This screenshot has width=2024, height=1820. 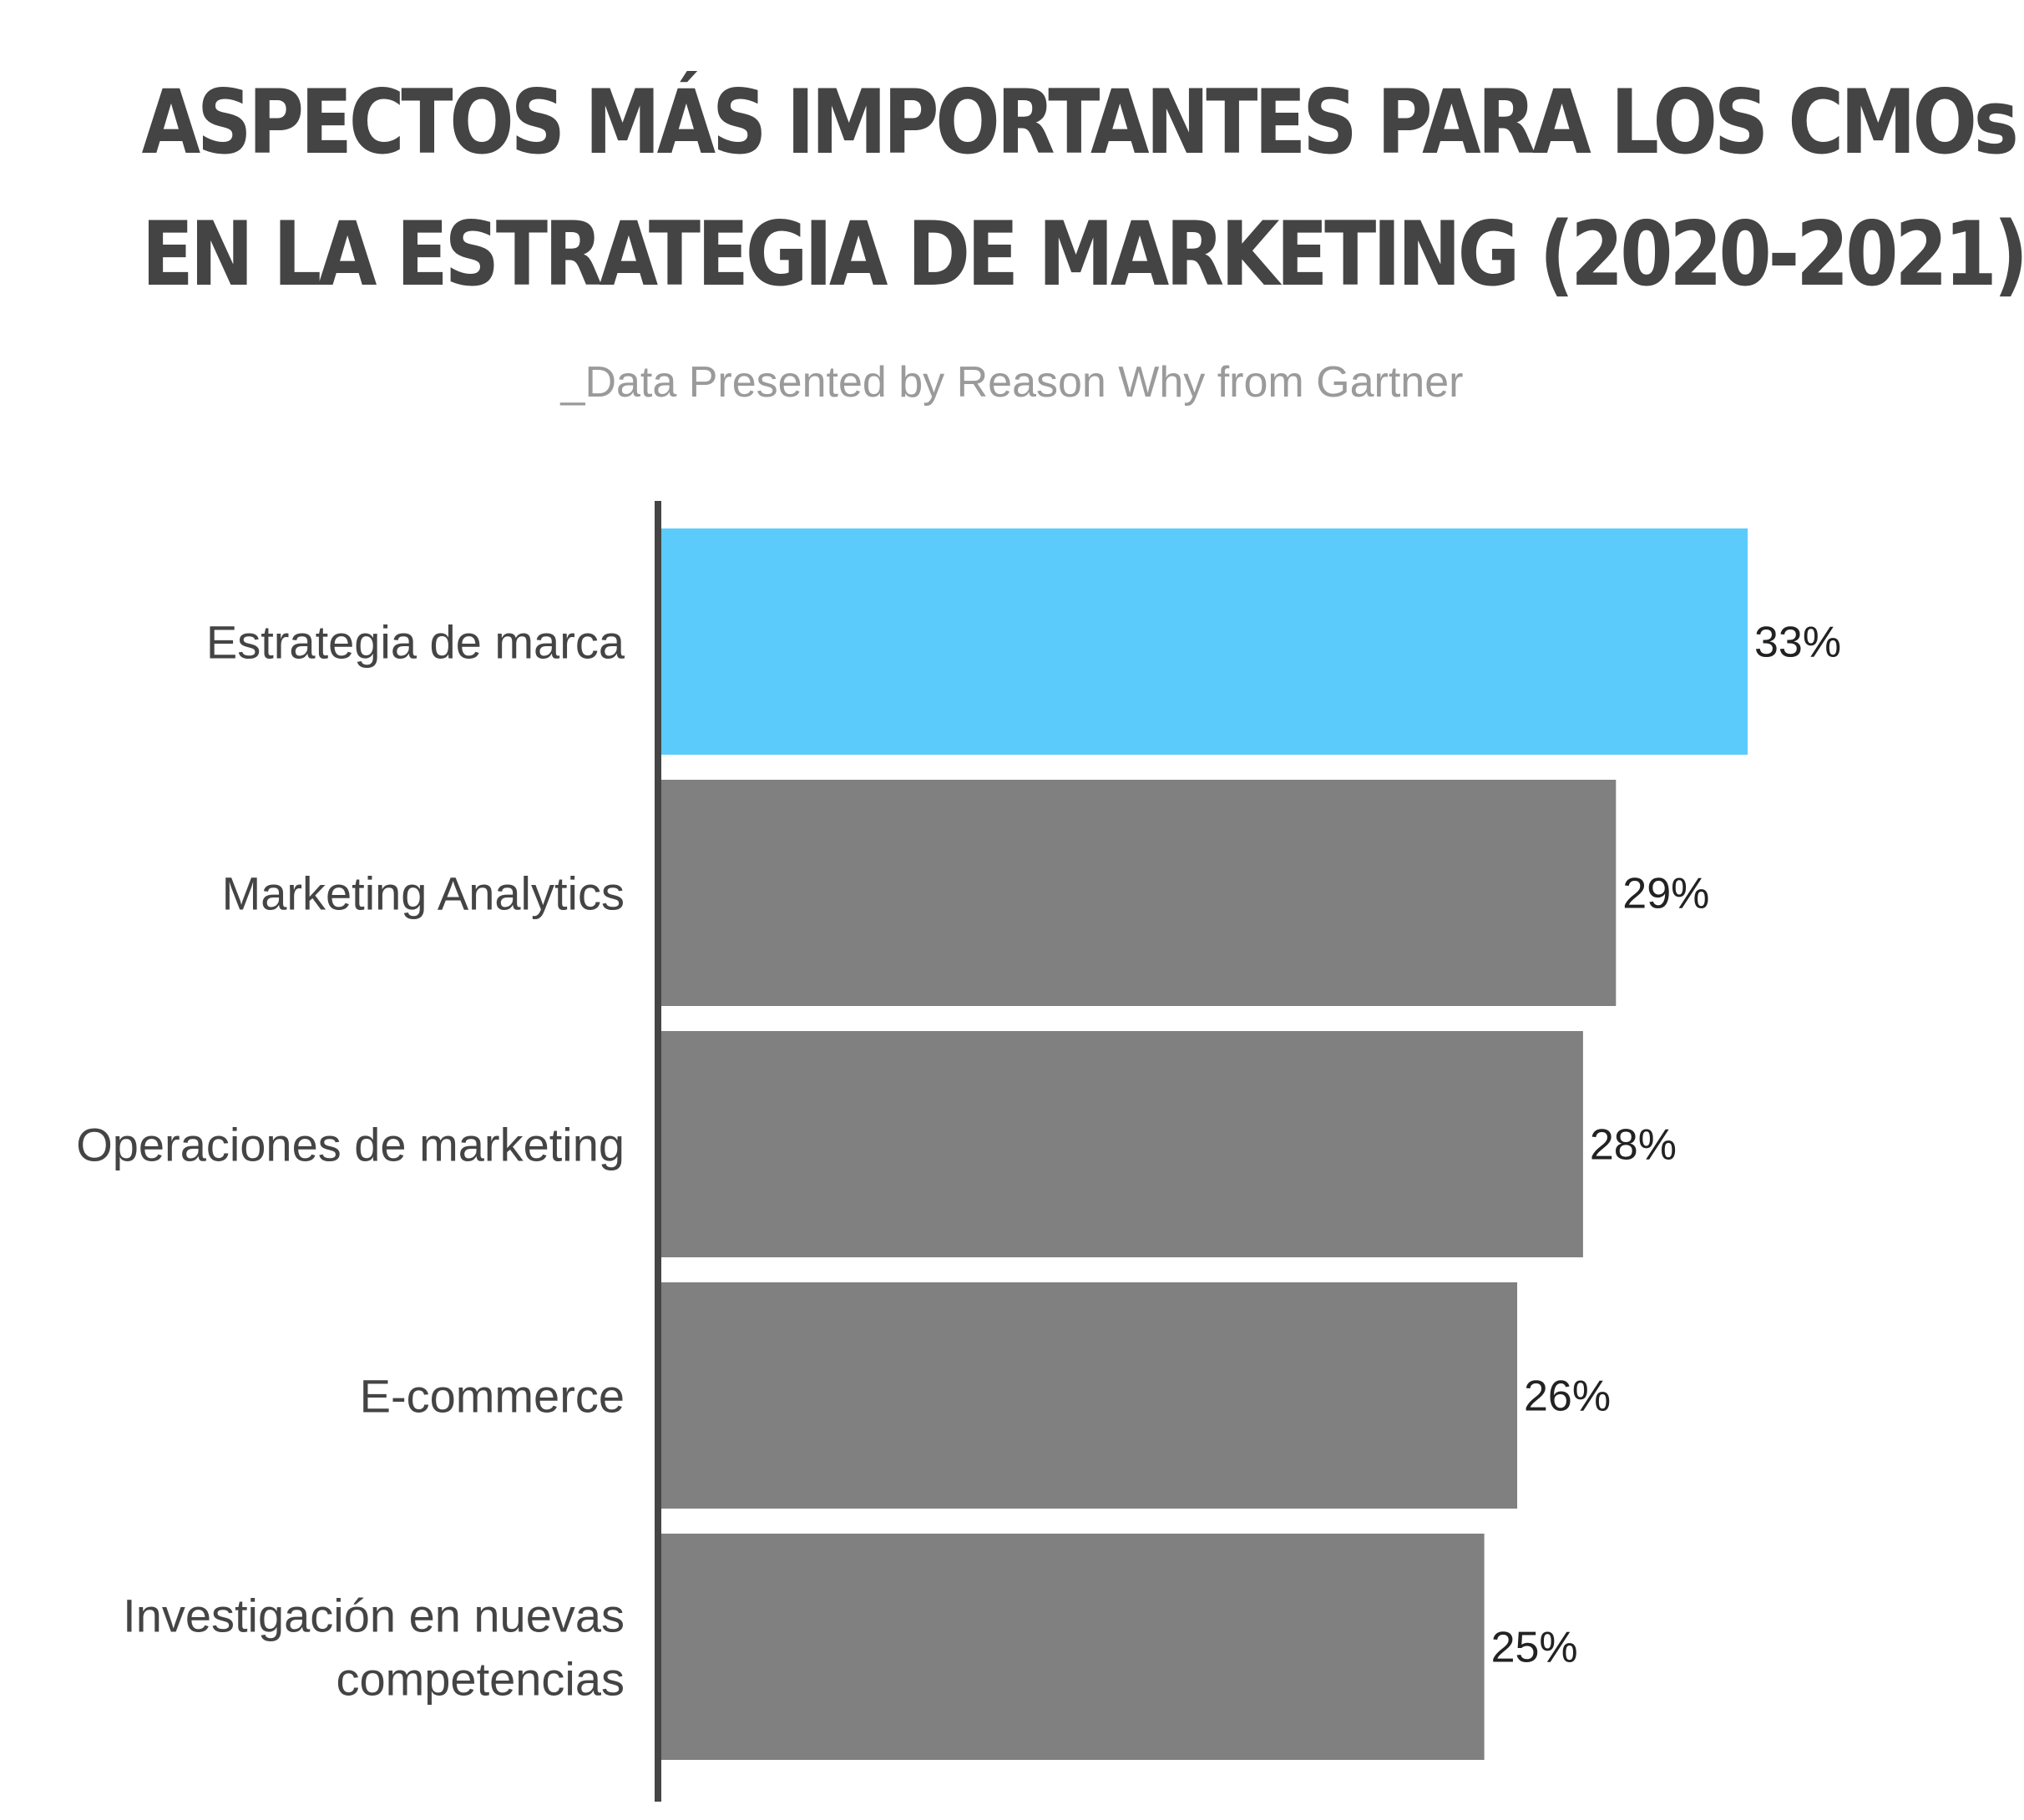 I want to click on category-label-1: Estrategia de marca, so click(x=415, y=642).